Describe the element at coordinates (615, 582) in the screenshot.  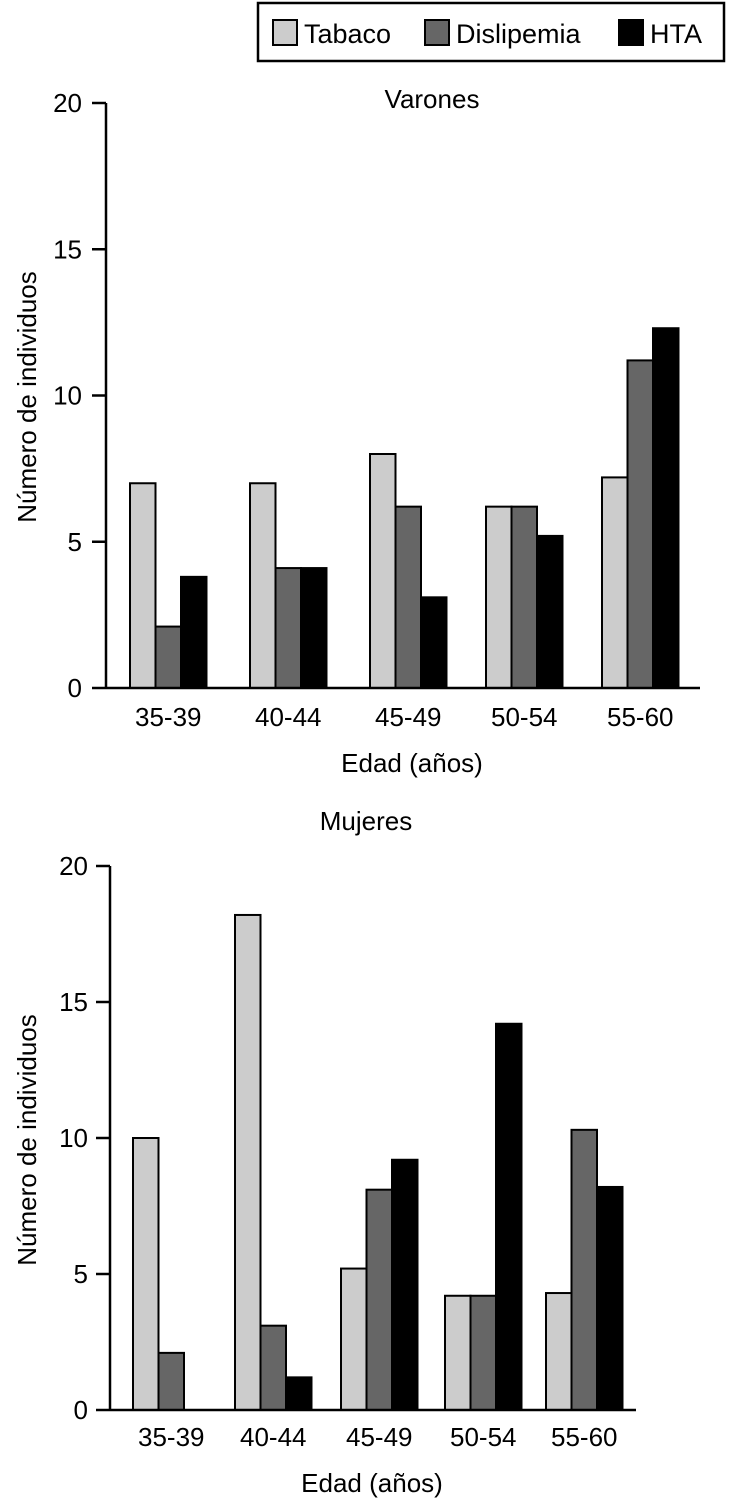
I see `bar-varones-55-60-tabaco` at that location.